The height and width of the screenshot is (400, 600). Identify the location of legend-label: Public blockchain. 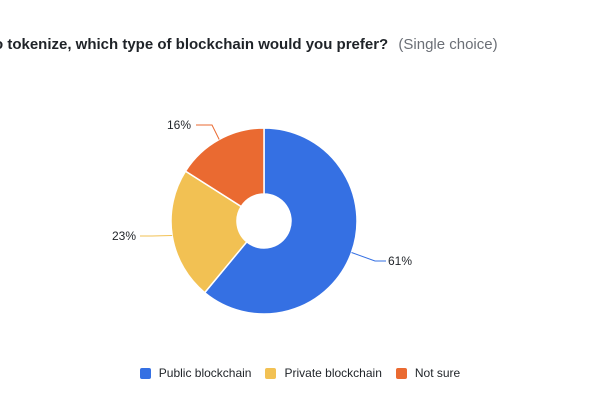
(205, 373).